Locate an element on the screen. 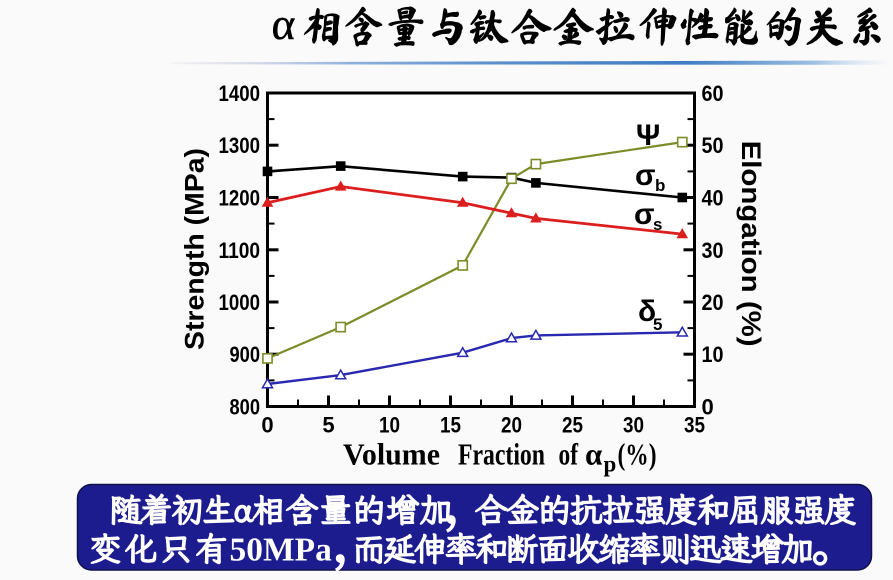 This screenshot has width=893, height=580. svg-text: δ is located at coordinates (647, 311).